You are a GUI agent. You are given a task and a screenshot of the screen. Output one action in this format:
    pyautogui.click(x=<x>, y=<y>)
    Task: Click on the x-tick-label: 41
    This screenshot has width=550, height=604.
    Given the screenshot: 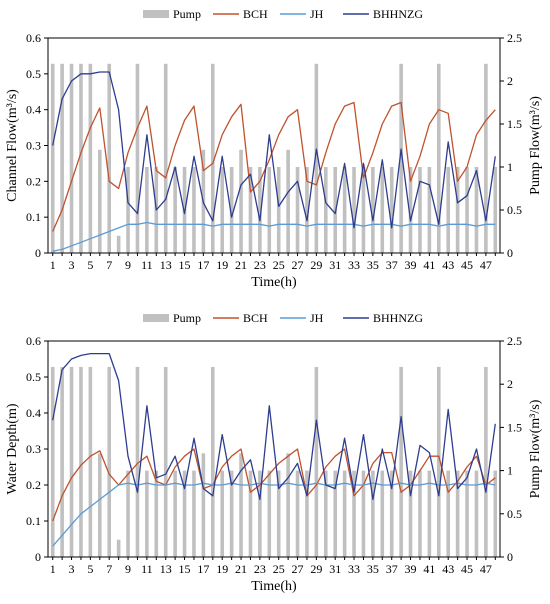 What is the action you would take?
    pyautogui.click(x=429, y=569)
    